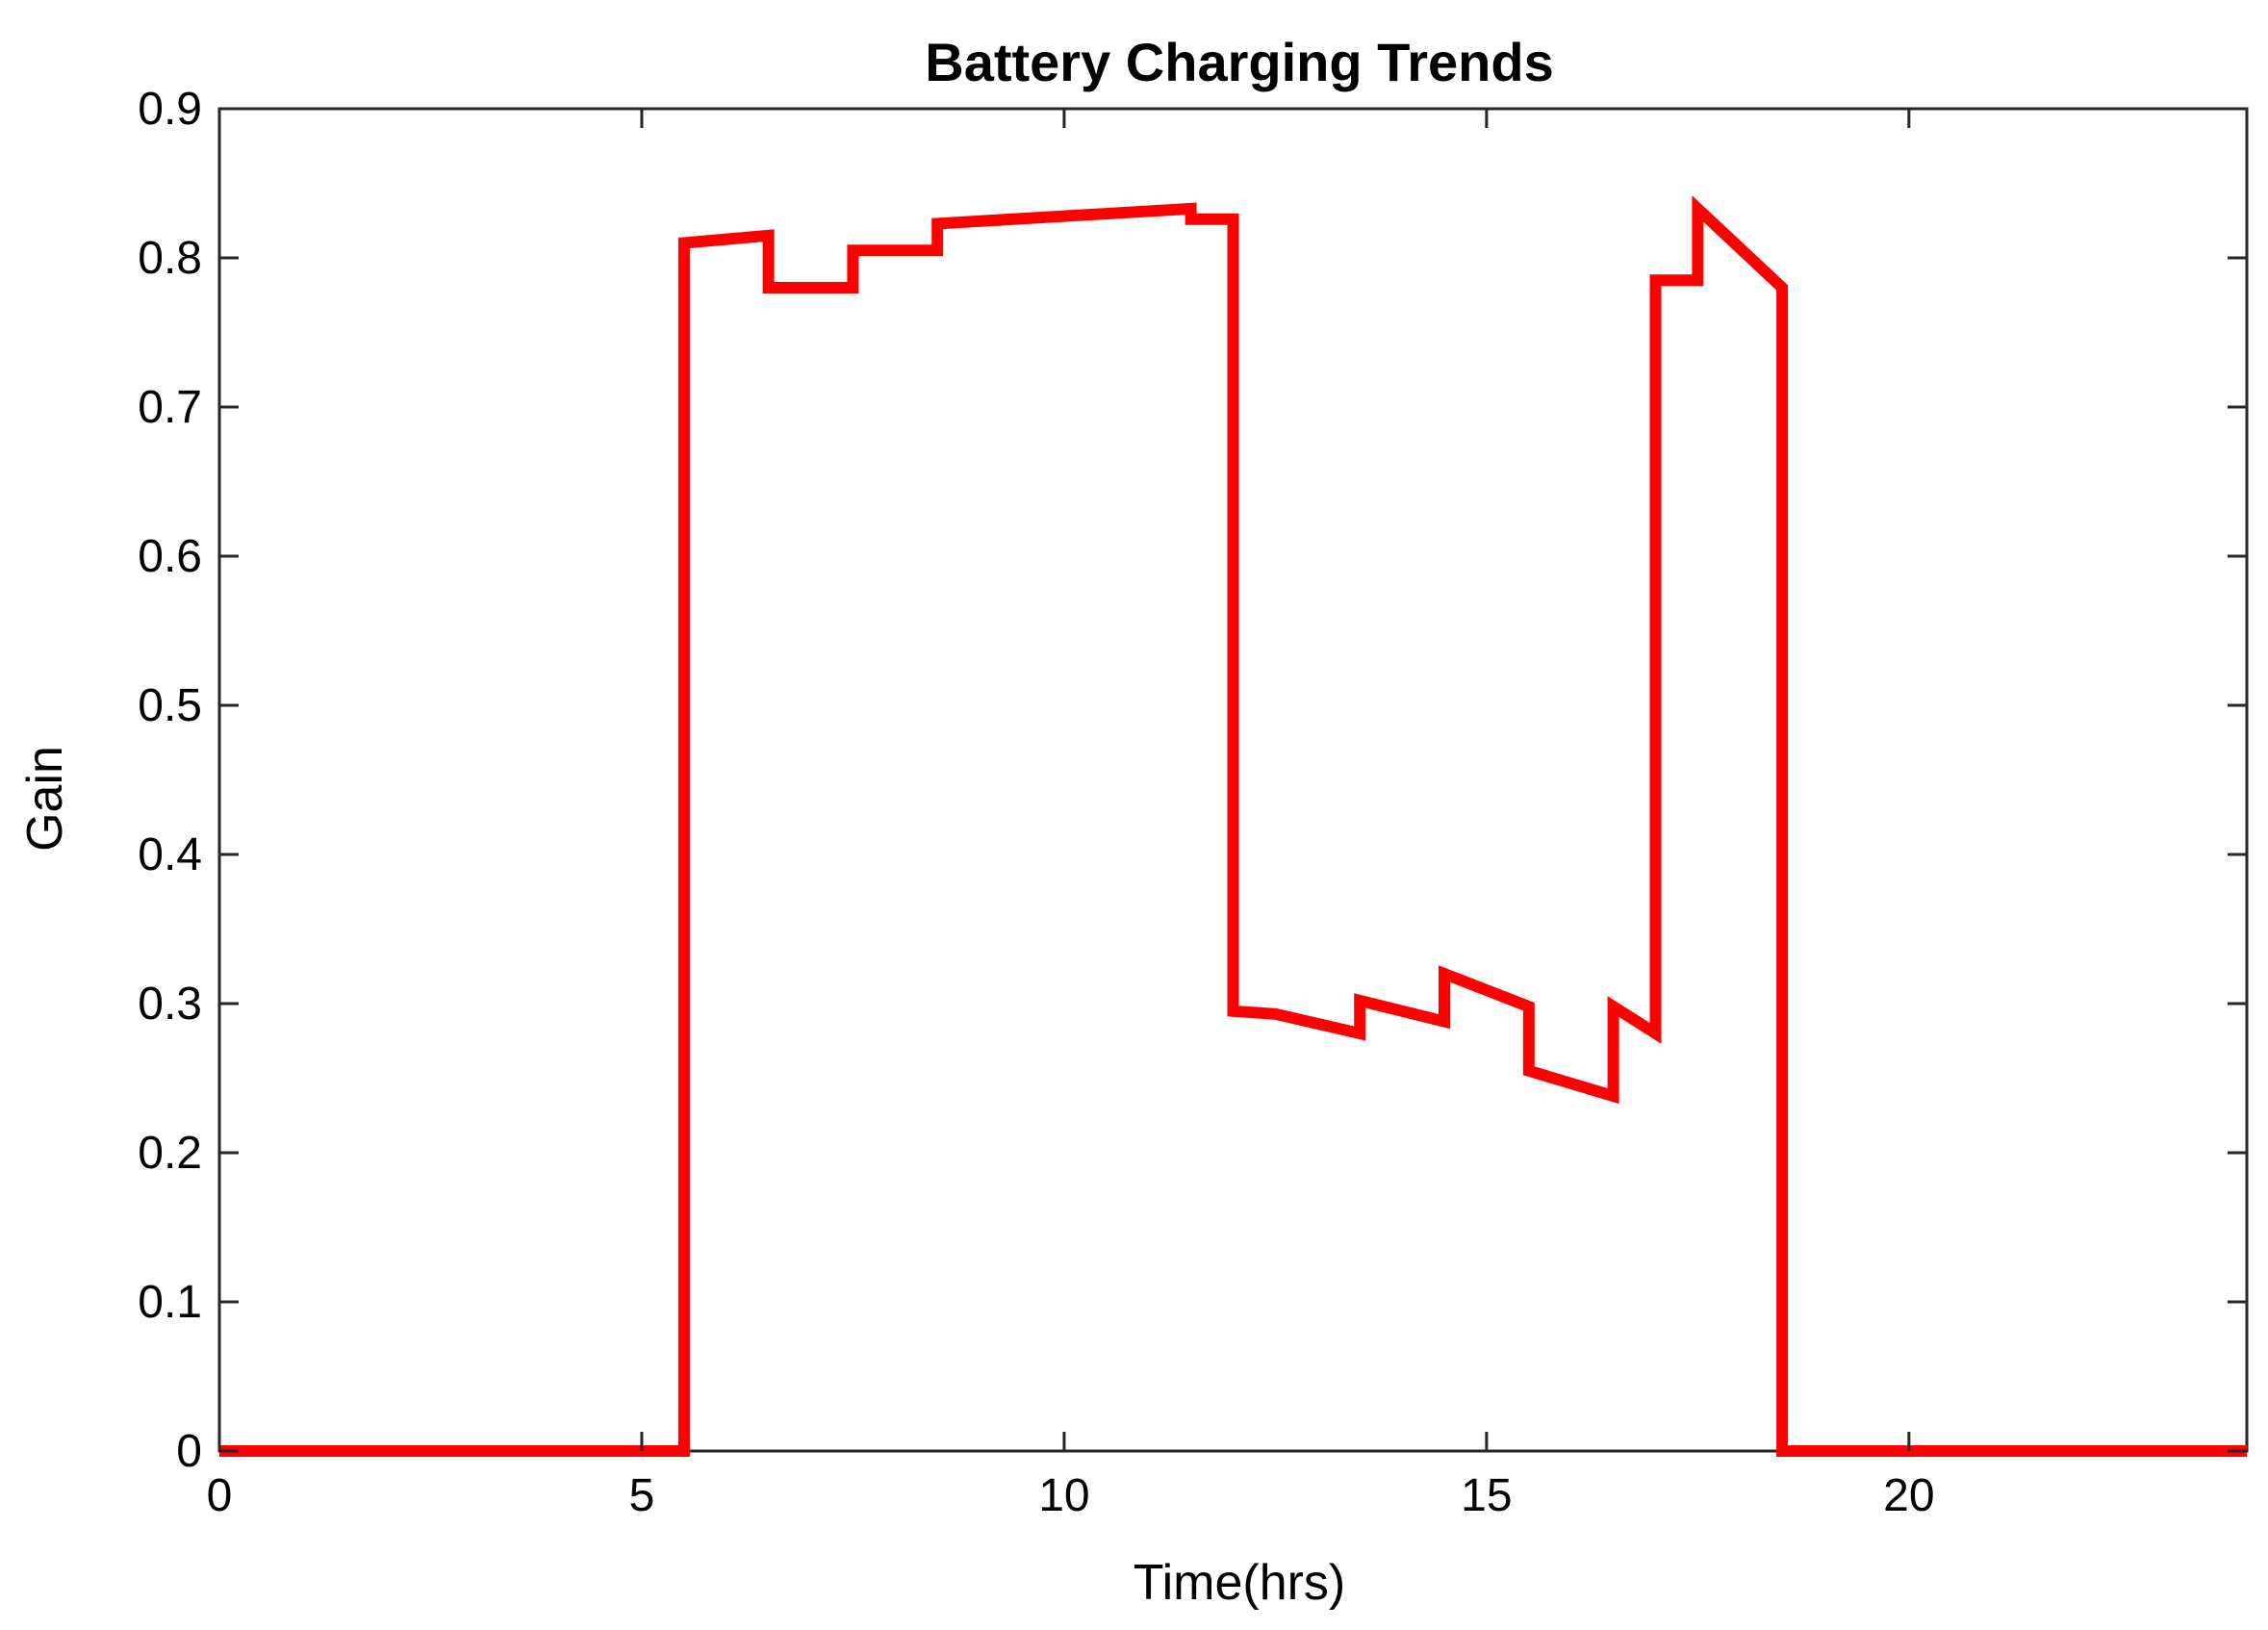 The height and width of the screenshot is (1630, 2268). Describe the element at coordinates (170, 1302) in the screenshot. I see `y-tick-label: 0.1` at that location.